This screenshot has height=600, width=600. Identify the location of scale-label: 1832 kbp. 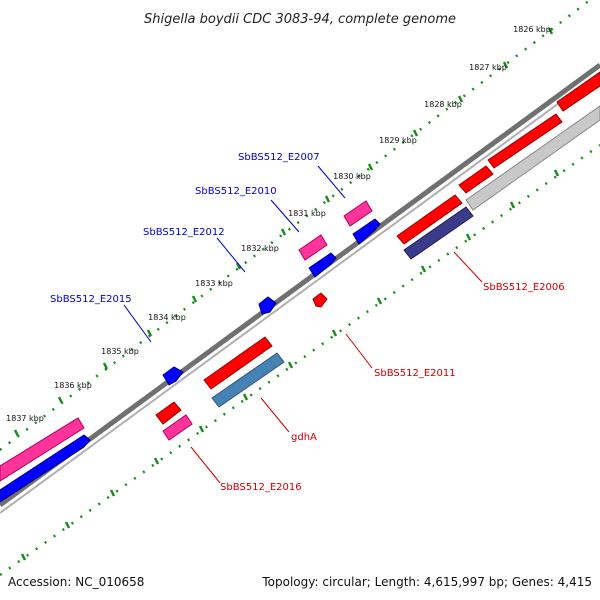
(260, 248).